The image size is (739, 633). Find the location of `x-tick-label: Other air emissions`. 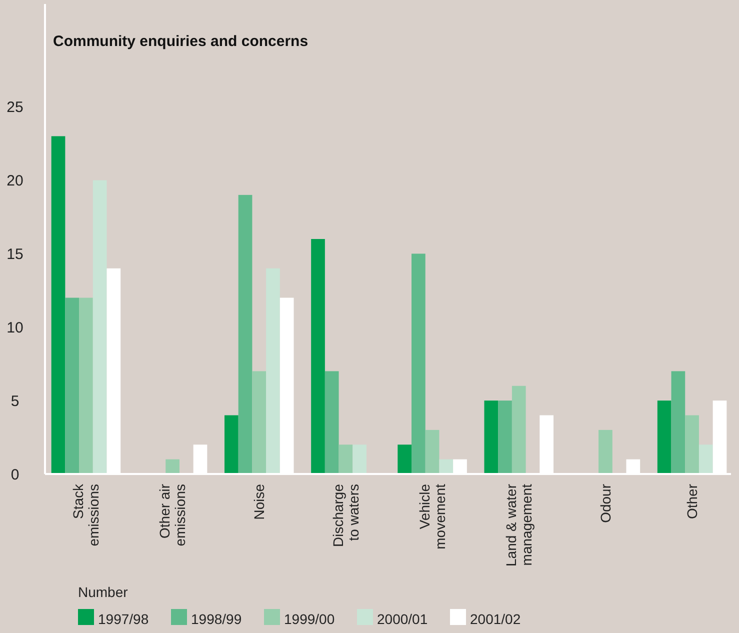

x-tick-label: Other air emissions is located at coordinates (172, 515).